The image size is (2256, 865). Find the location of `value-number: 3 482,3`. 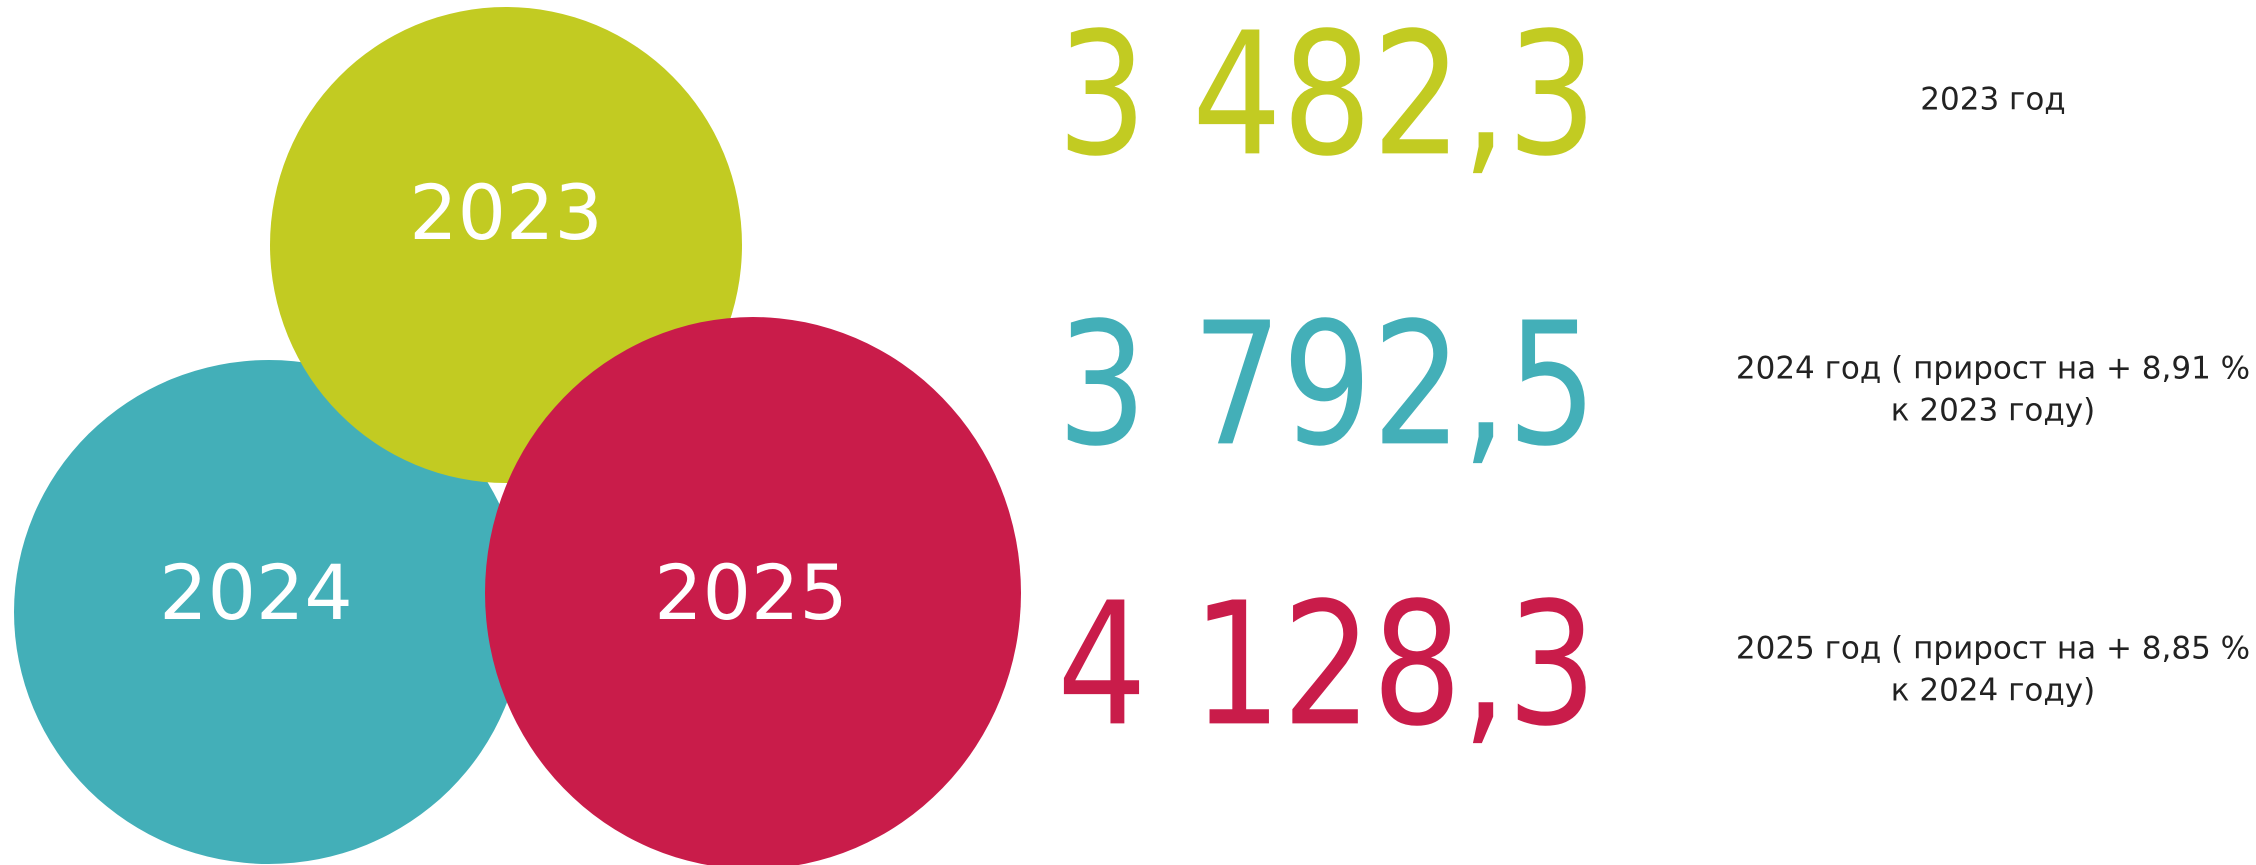

value-number: 3 482,3 is located at coordinates (1327, 97).